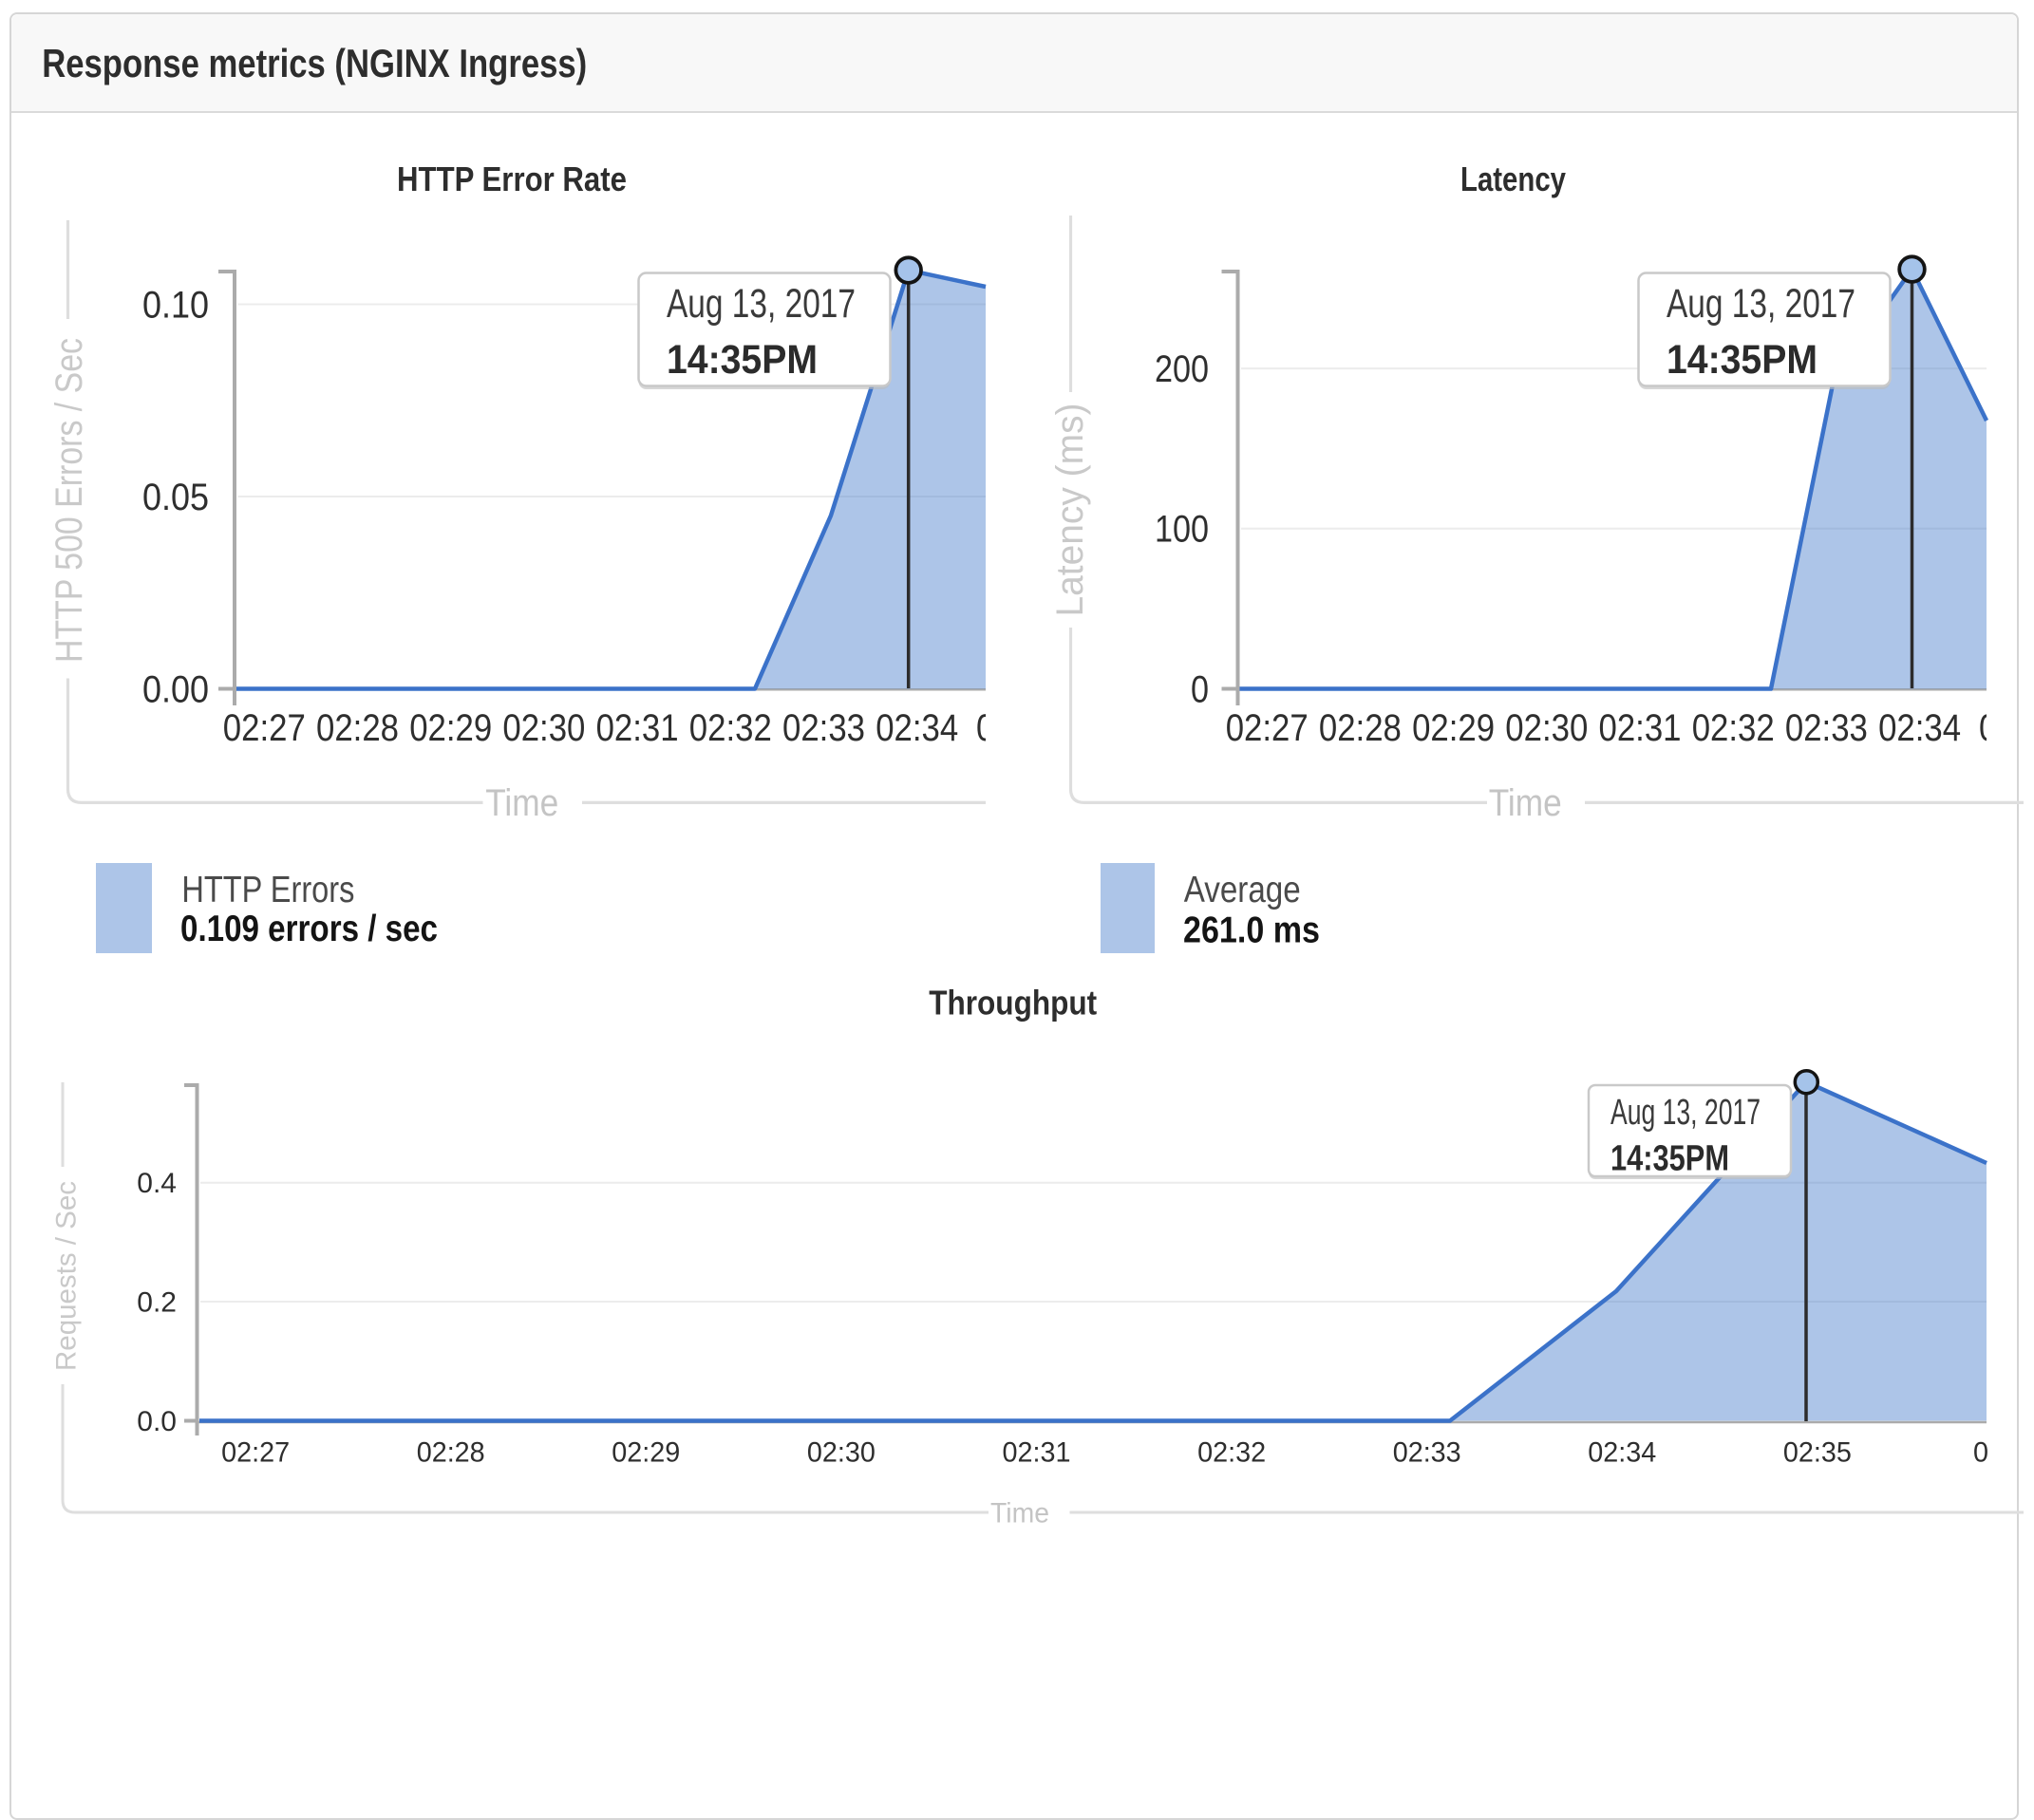  Describe the element at coordinates (175, 305) in the screenshot. I see `svg-text: 0.10` at that location.